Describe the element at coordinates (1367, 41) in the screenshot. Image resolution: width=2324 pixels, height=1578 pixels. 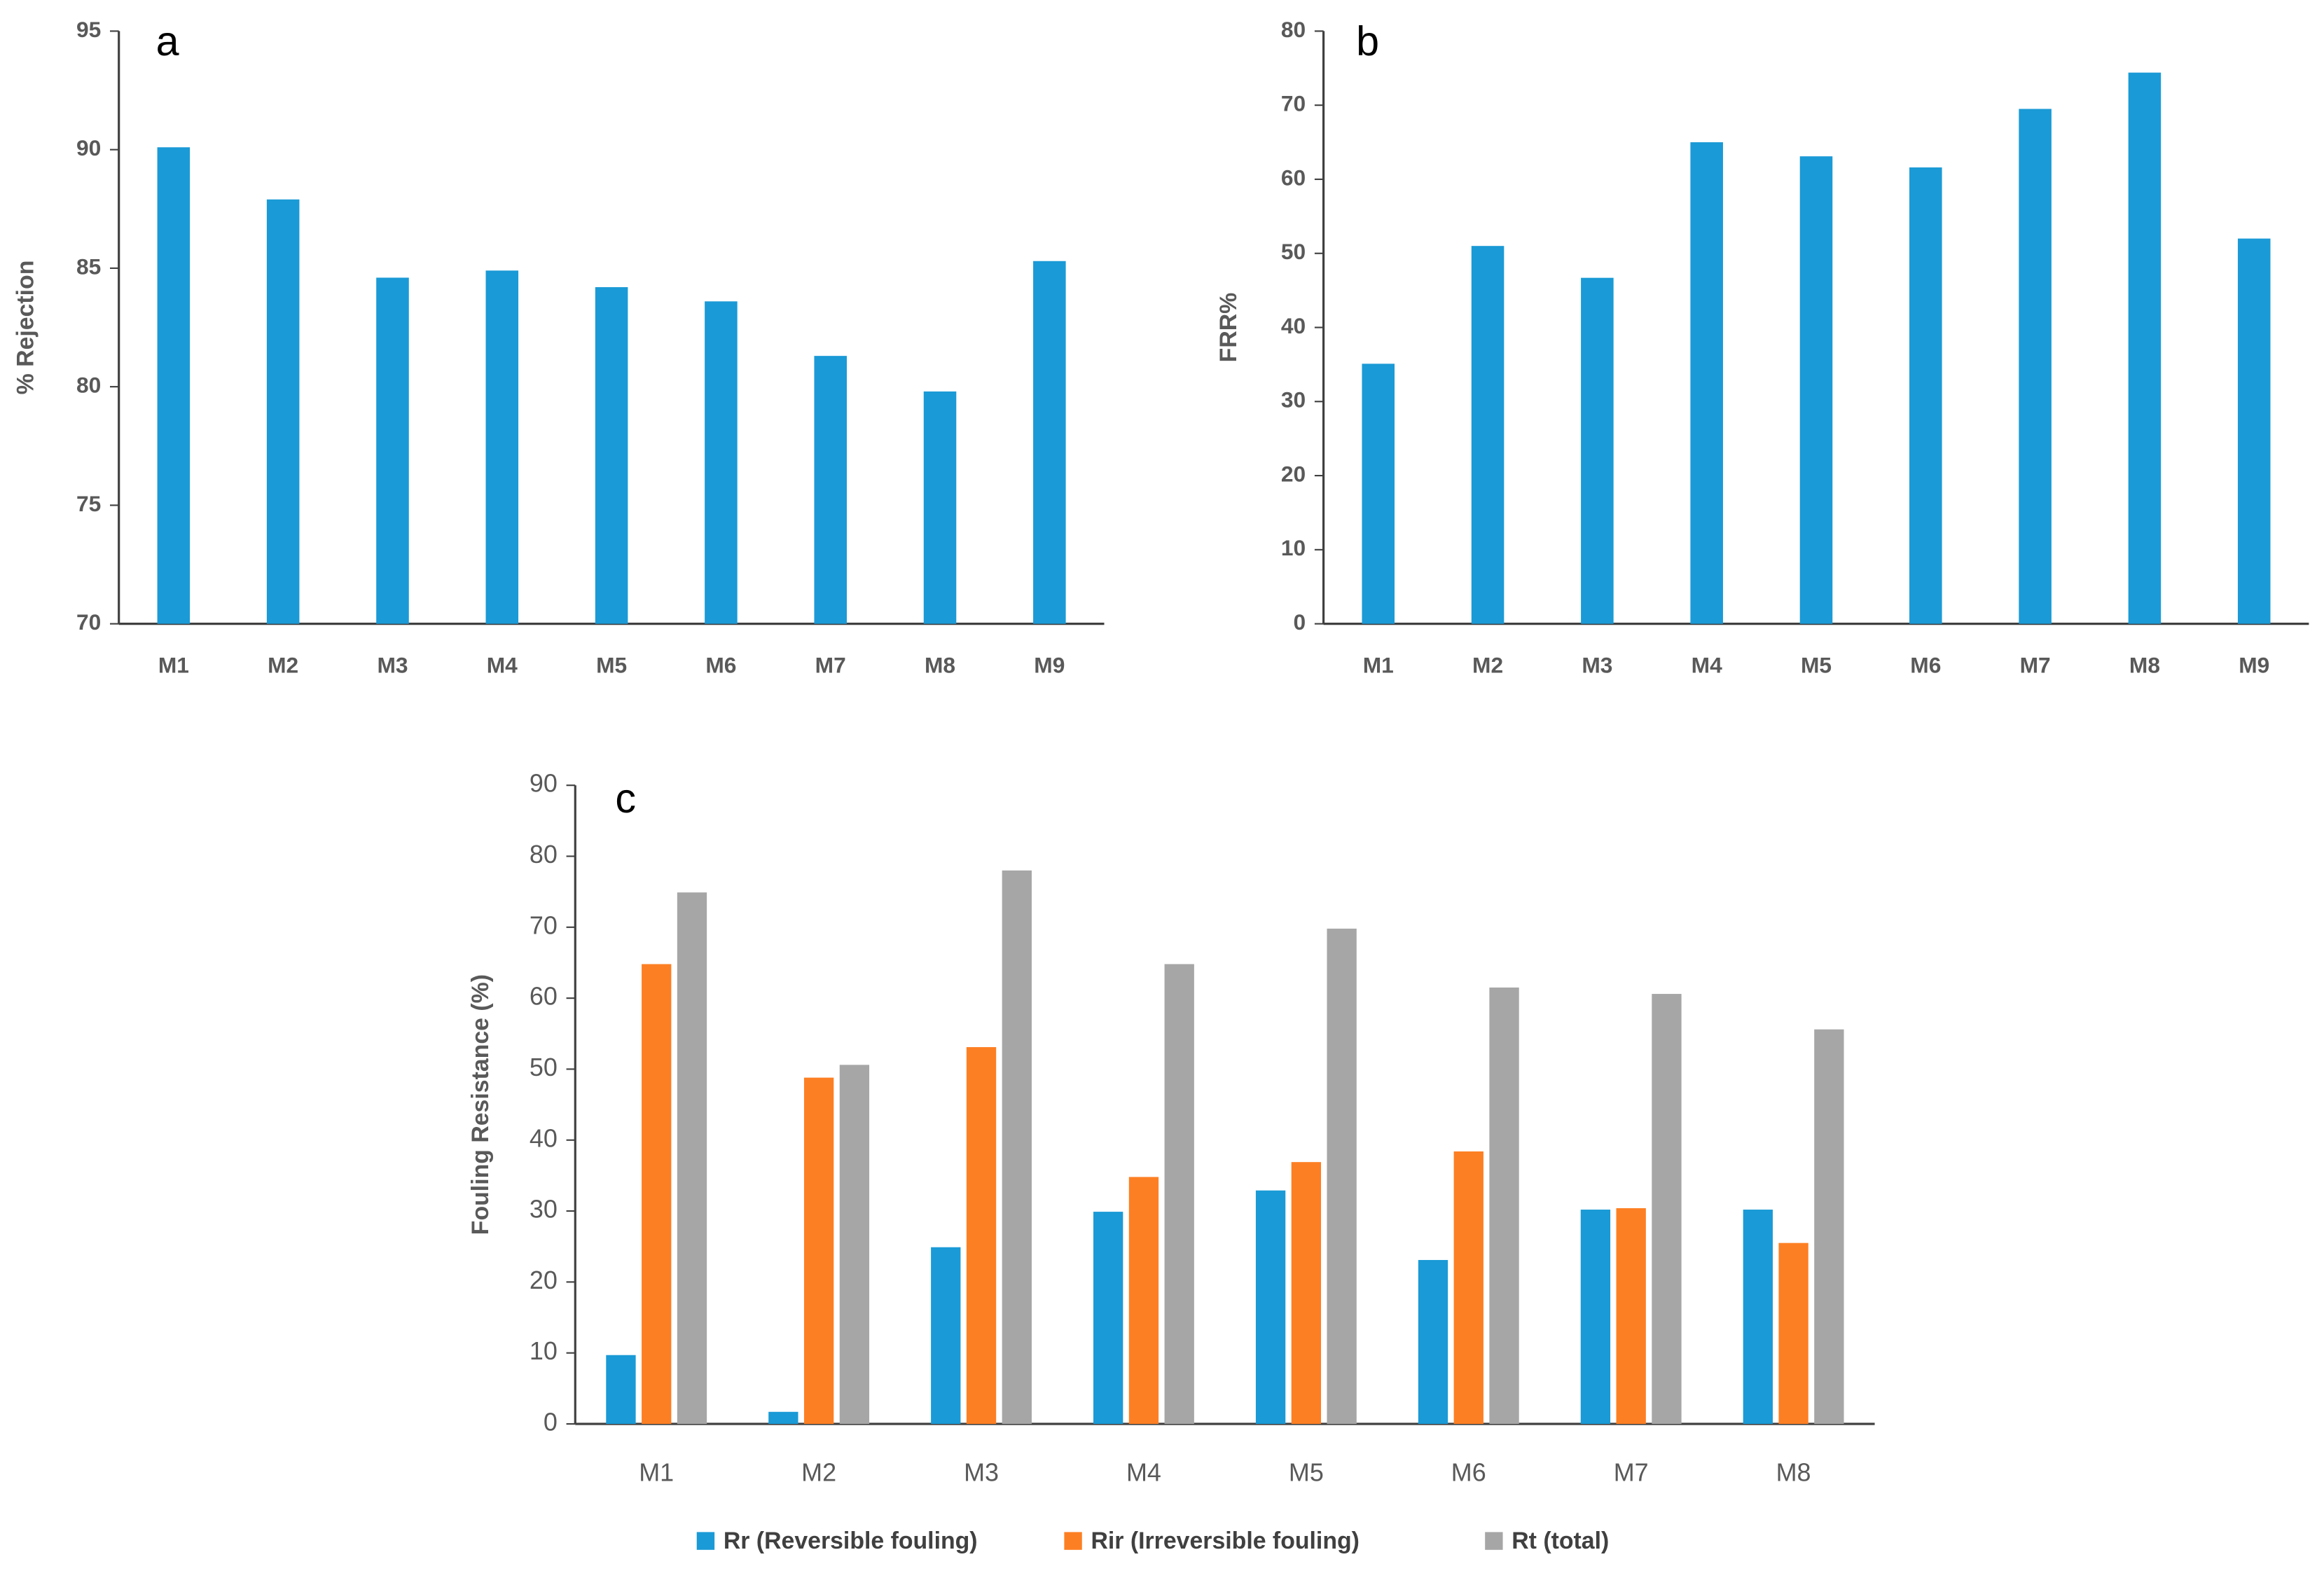
I see `panel-label: b` at that location.